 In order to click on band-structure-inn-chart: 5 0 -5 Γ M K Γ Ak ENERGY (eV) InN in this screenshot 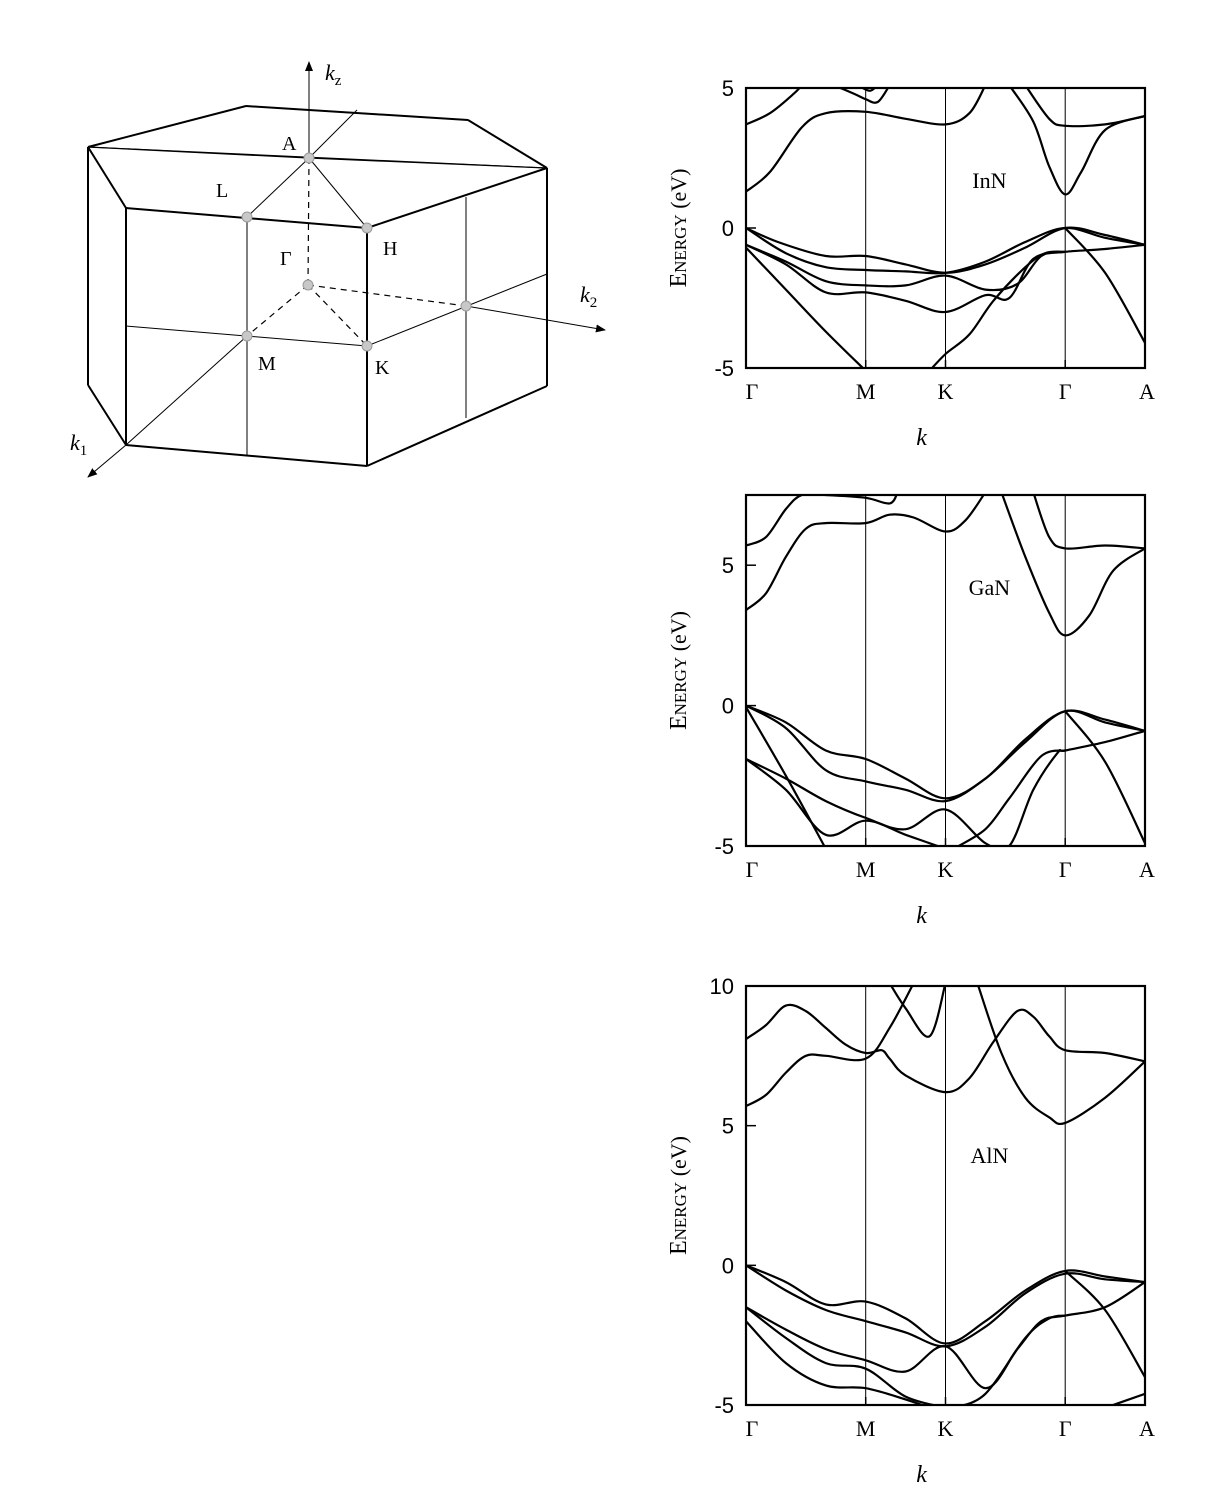, I will do `click(910, 263)`.